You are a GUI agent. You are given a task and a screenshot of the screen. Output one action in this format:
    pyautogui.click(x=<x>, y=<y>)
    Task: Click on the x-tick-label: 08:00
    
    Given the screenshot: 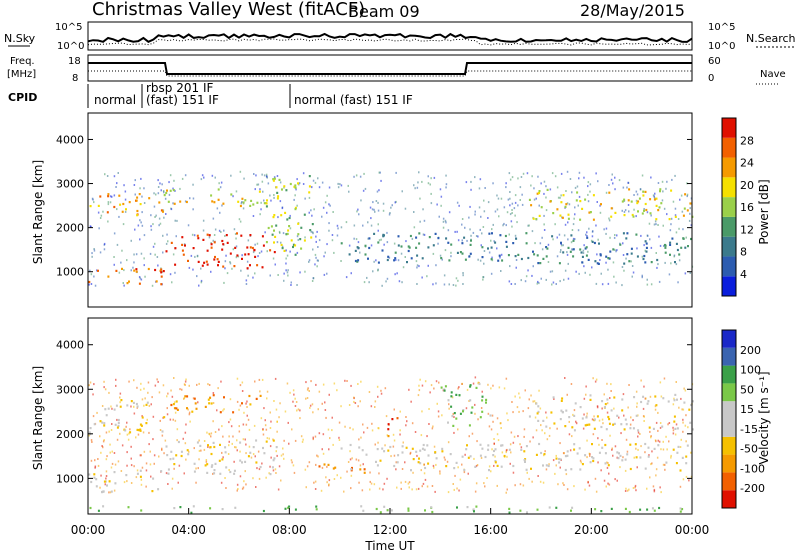 What is the action you would take?
    pyautogui.click(x=289, y=530)
    